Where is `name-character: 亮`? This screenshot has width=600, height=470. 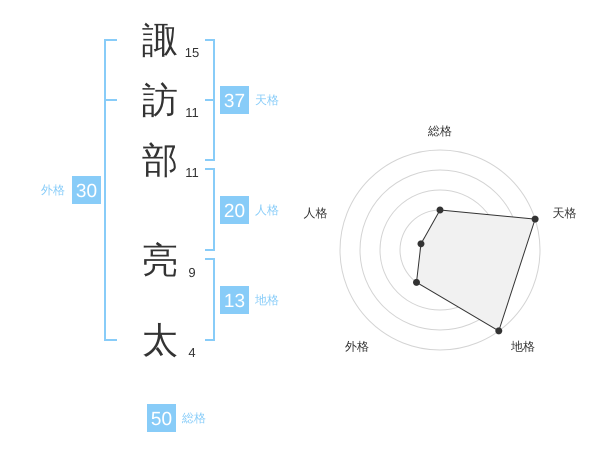
name-character: 亮 is located at coordinates (160, 260).